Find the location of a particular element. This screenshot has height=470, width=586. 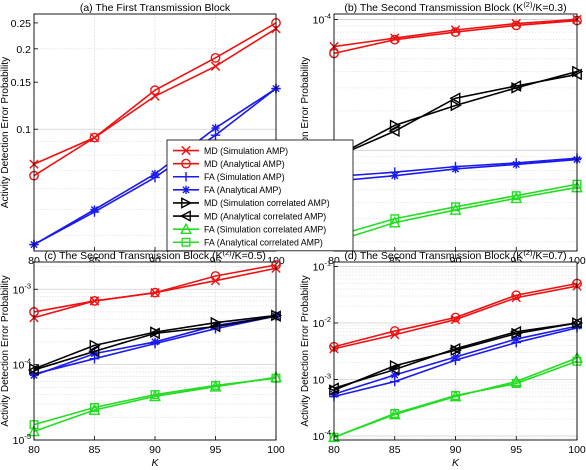

y-tick-label: 10⁻¹ is located at coordinates (322, 265).